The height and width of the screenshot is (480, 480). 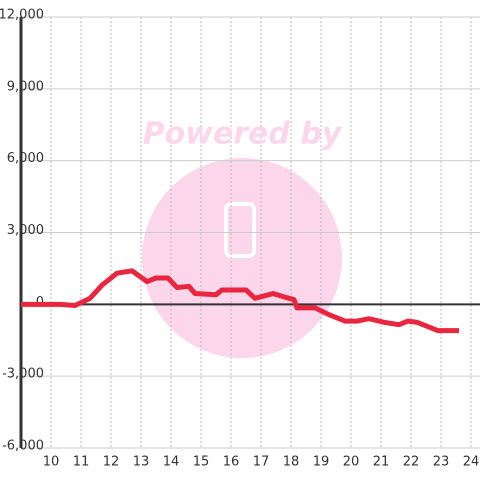 I want to click on y-tick-label: 3,000, so click(x=25, y=230).